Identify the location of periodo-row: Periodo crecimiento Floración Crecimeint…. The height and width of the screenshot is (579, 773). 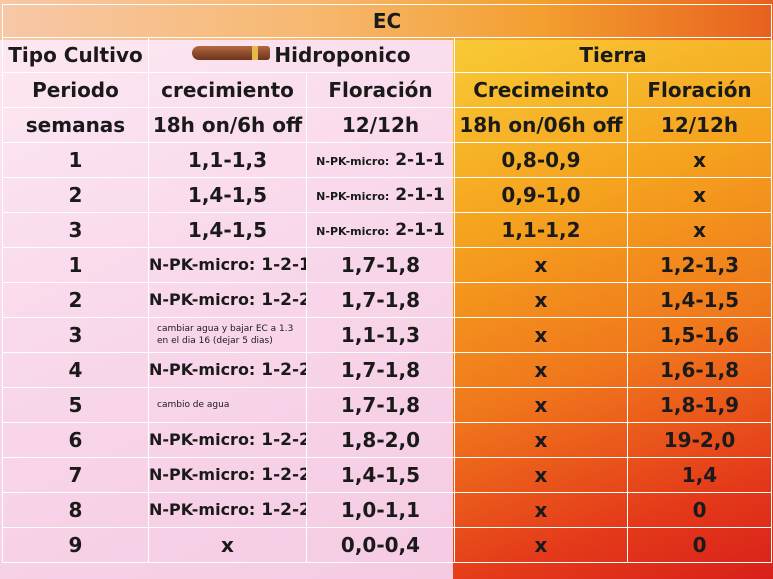
(387, 90).